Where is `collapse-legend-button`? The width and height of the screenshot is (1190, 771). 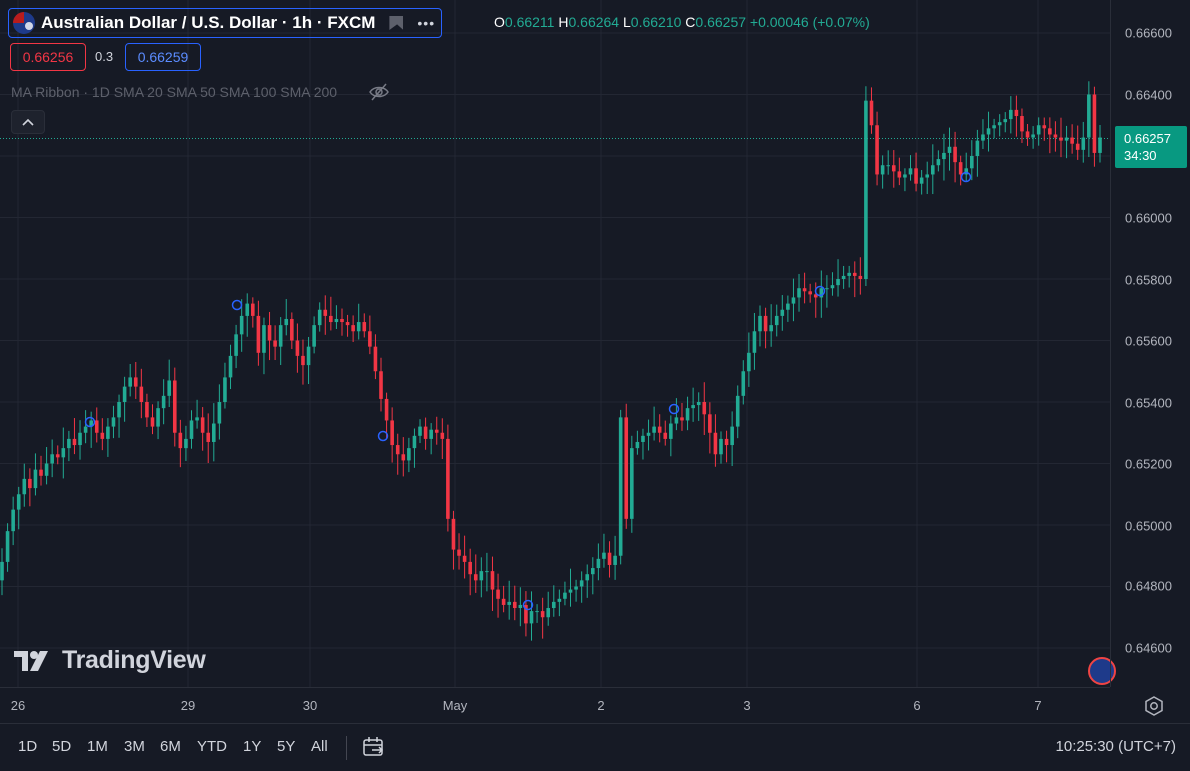
collapse-legend-button is located at coordinates (28, 122).